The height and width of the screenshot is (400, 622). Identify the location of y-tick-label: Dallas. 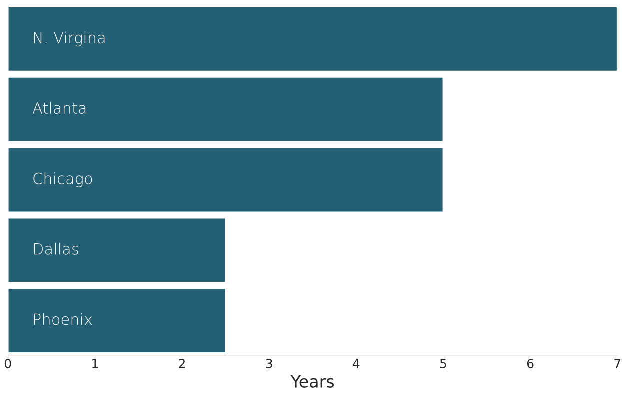
(56, 249).